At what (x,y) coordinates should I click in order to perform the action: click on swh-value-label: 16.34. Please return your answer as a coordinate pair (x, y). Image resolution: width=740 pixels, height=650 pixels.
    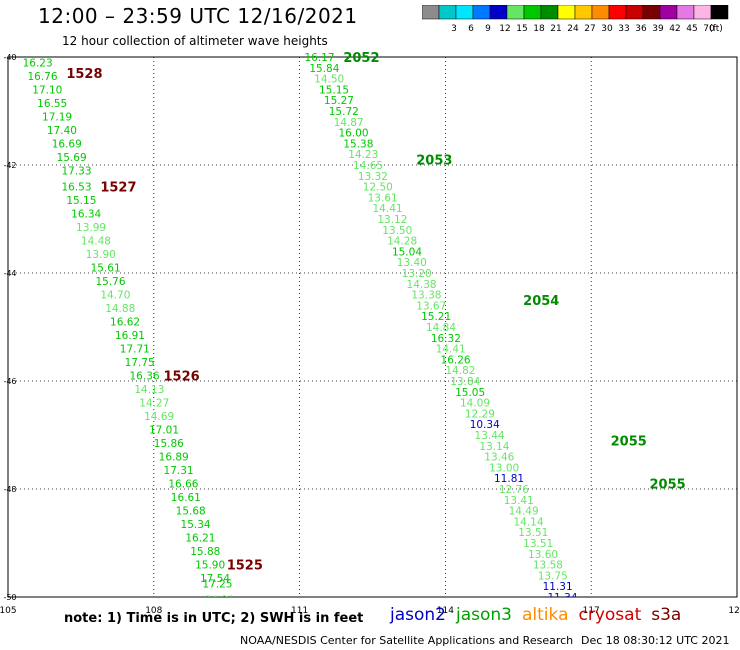
    Looking at the image, I should click on (86, 215).